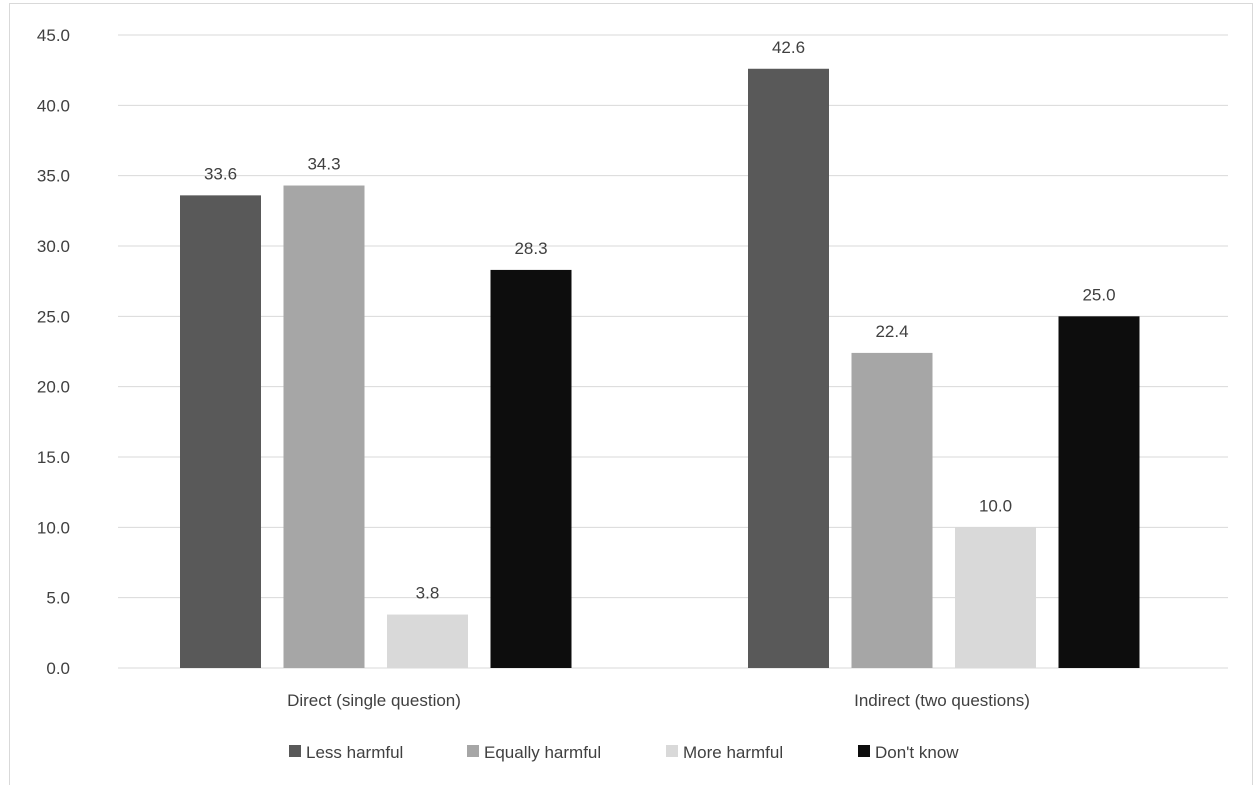 The width and height of the screenshot is (1255, 786). What do you see at coordinates (53, 316) in the screenshot?
I see `y-tick-label: 25.0` at bounding box center [53, 316].